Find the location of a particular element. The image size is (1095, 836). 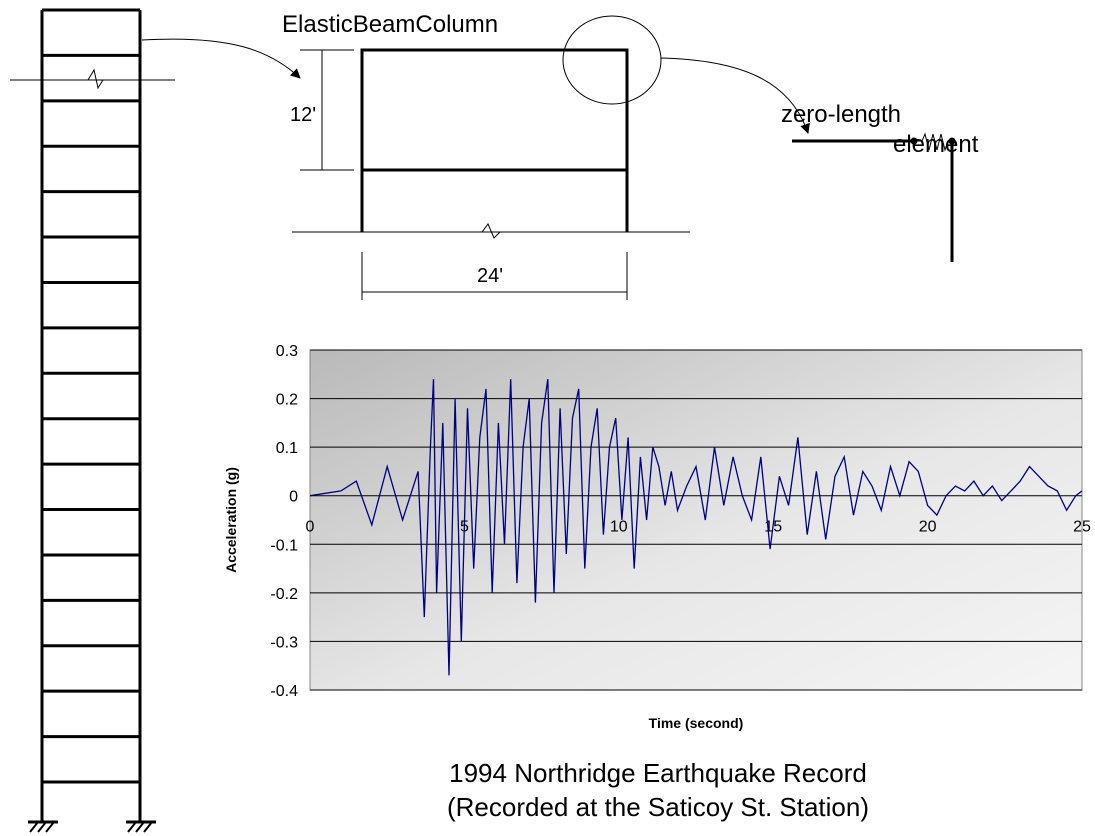

y-axis-title: Acceleration (g) is located at coordinates (231, 520).